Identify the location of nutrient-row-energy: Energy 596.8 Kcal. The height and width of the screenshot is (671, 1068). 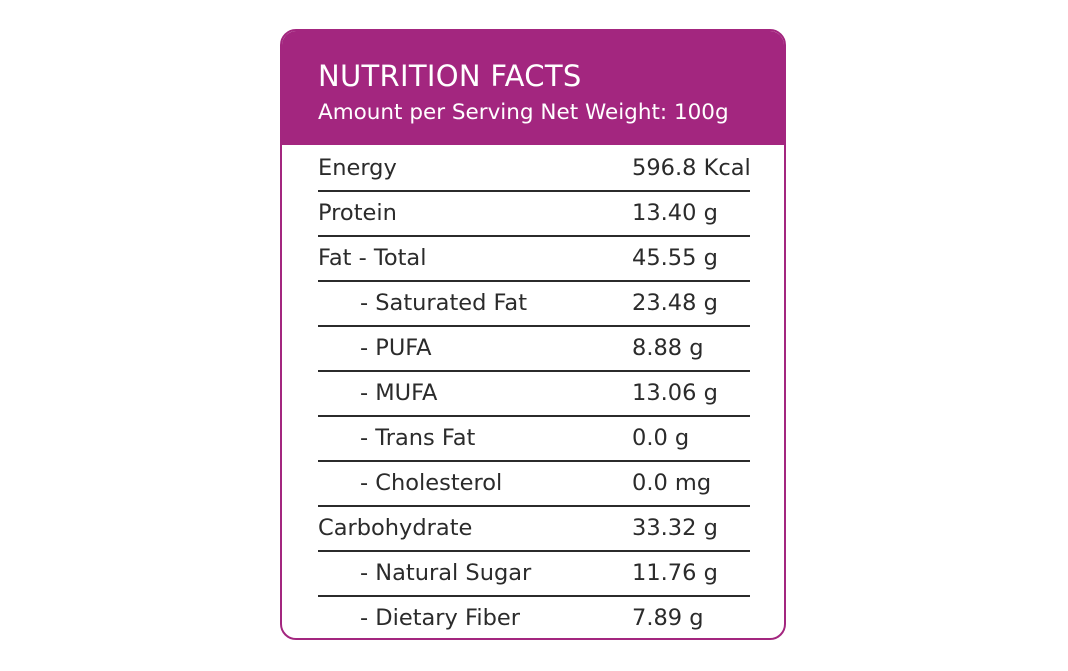
(534, 169).